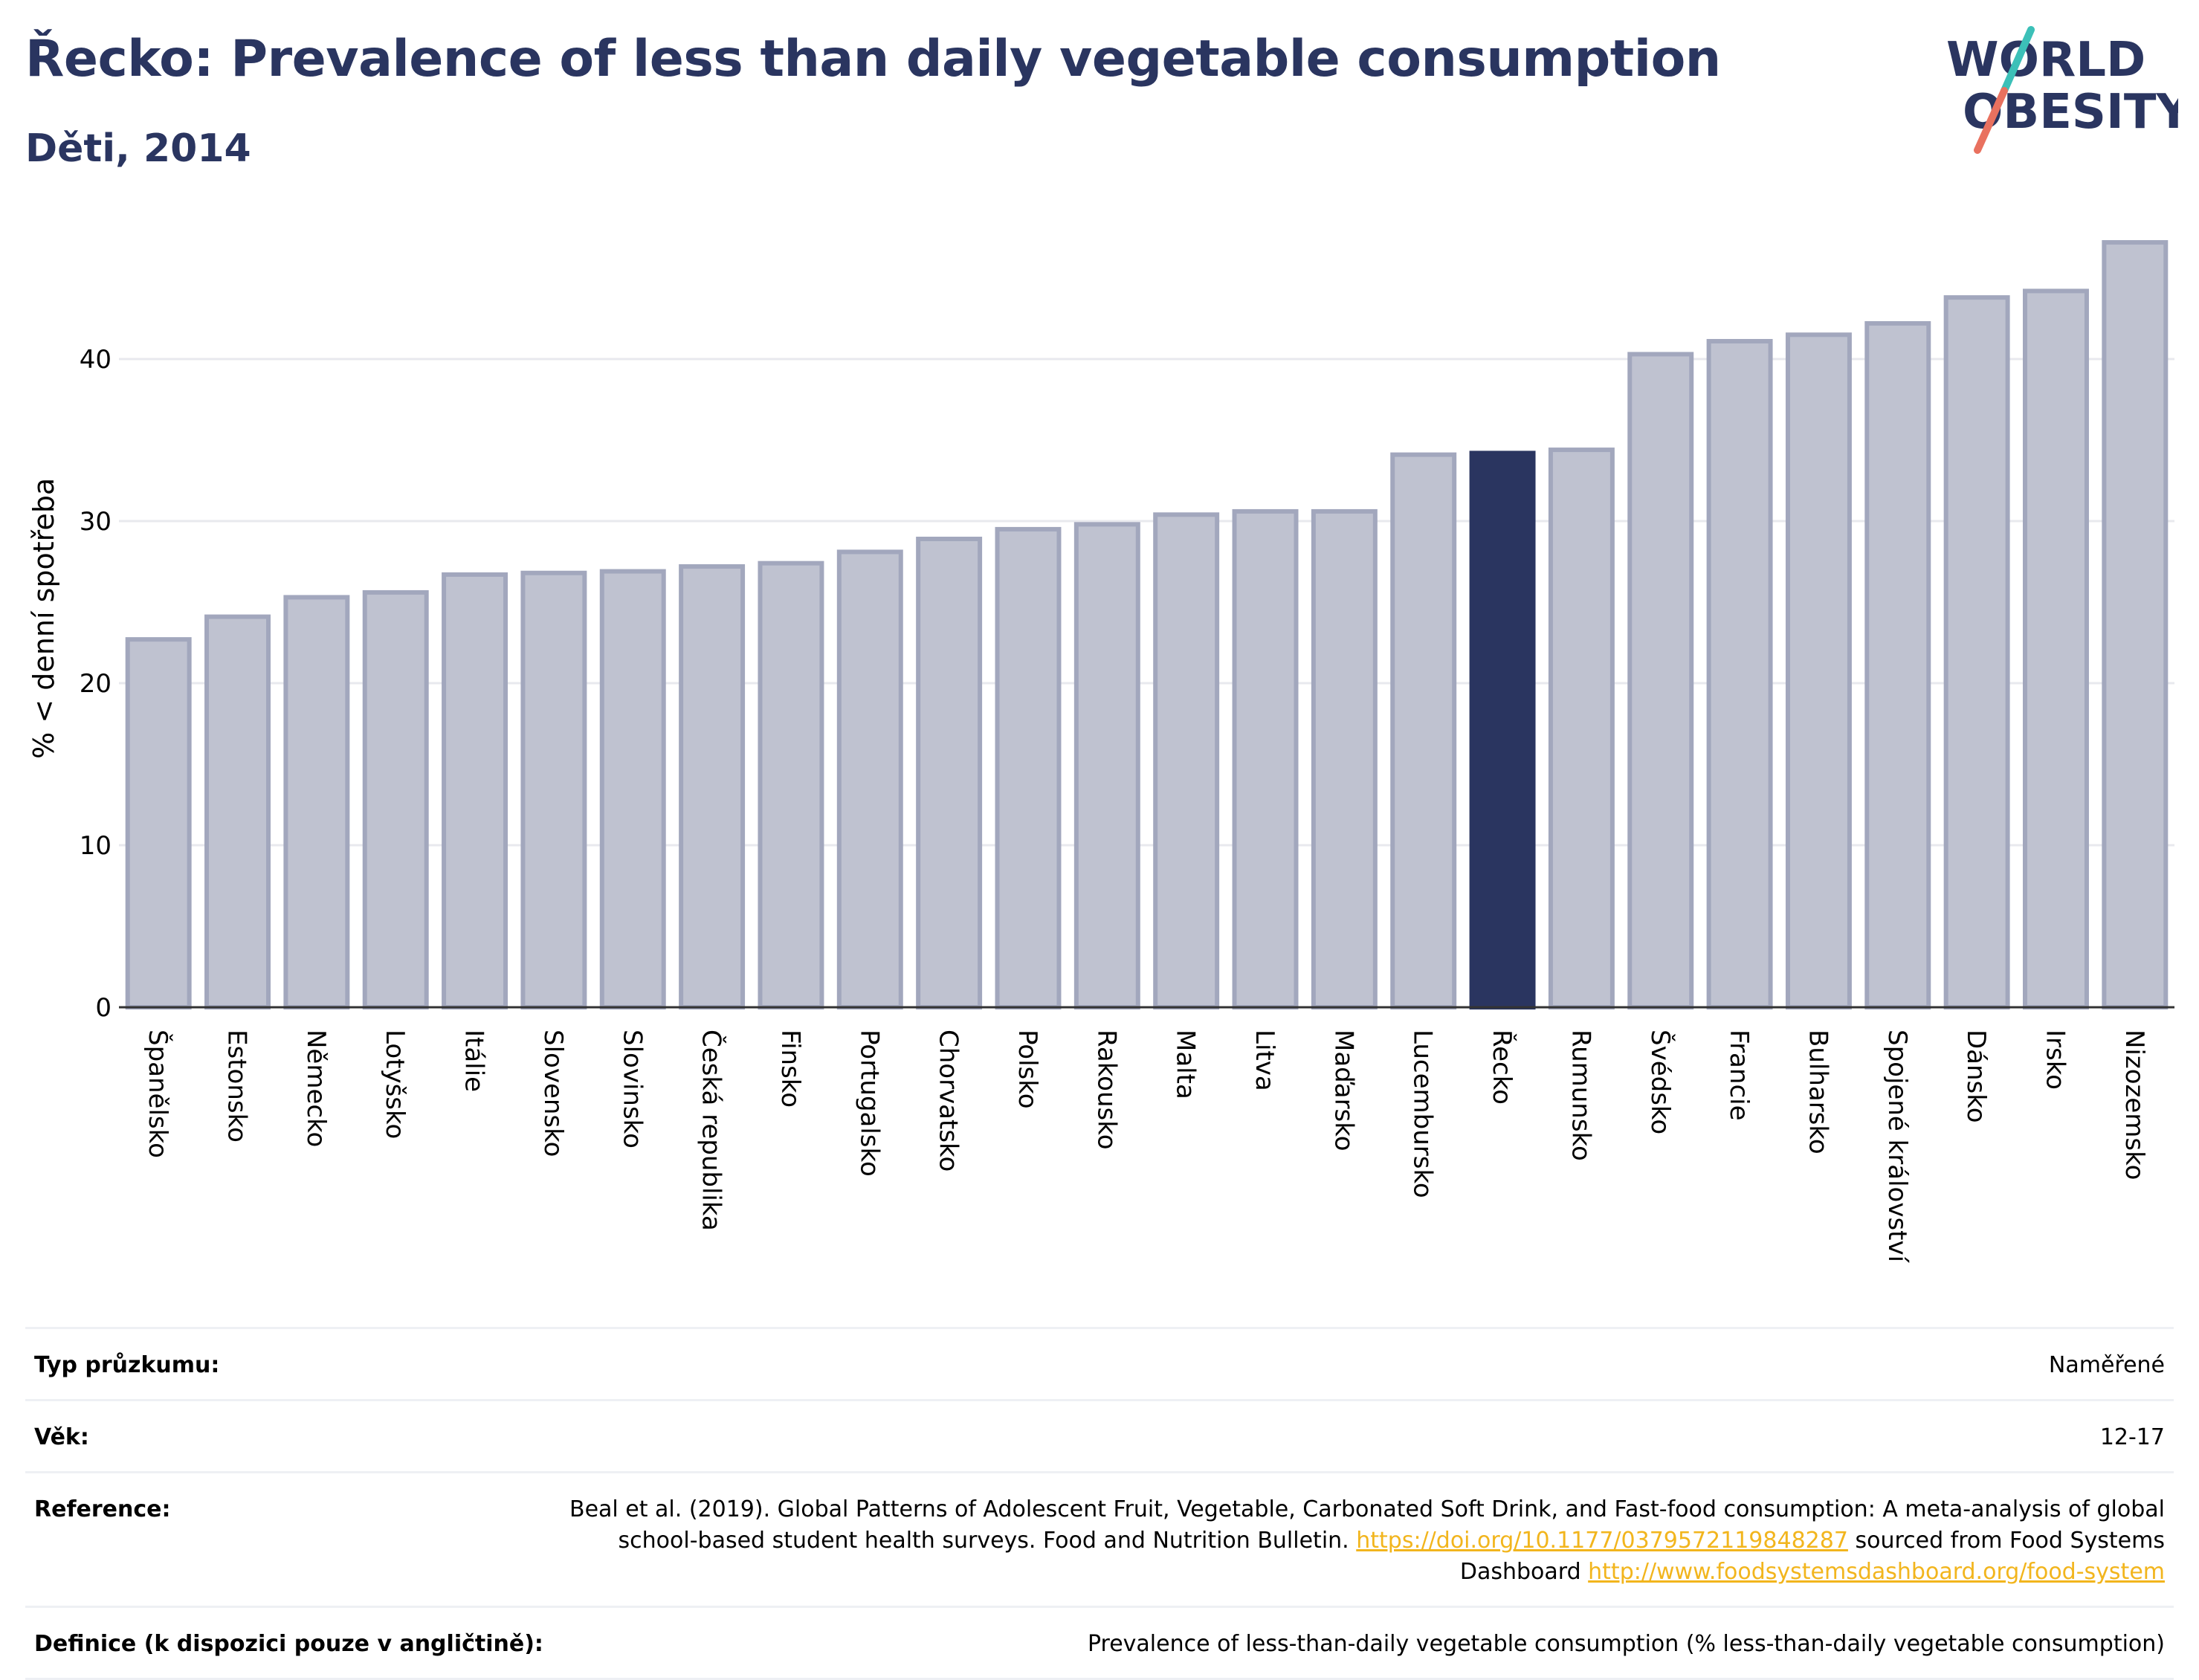 The image size is (2199, 1680). I want to click on y-tick-label: 20, so click(96, 684).